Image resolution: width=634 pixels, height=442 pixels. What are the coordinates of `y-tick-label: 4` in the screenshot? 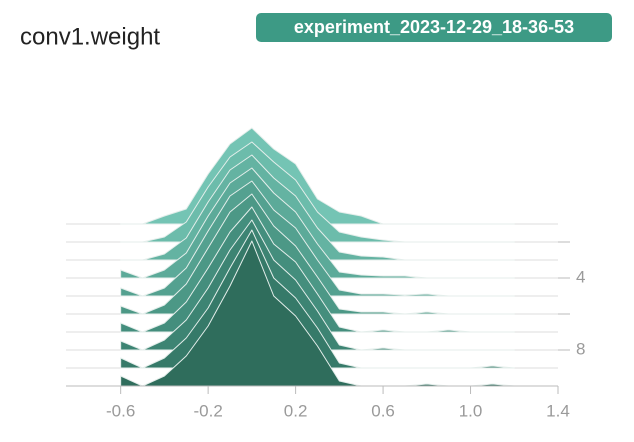 It's located at (580, 276).